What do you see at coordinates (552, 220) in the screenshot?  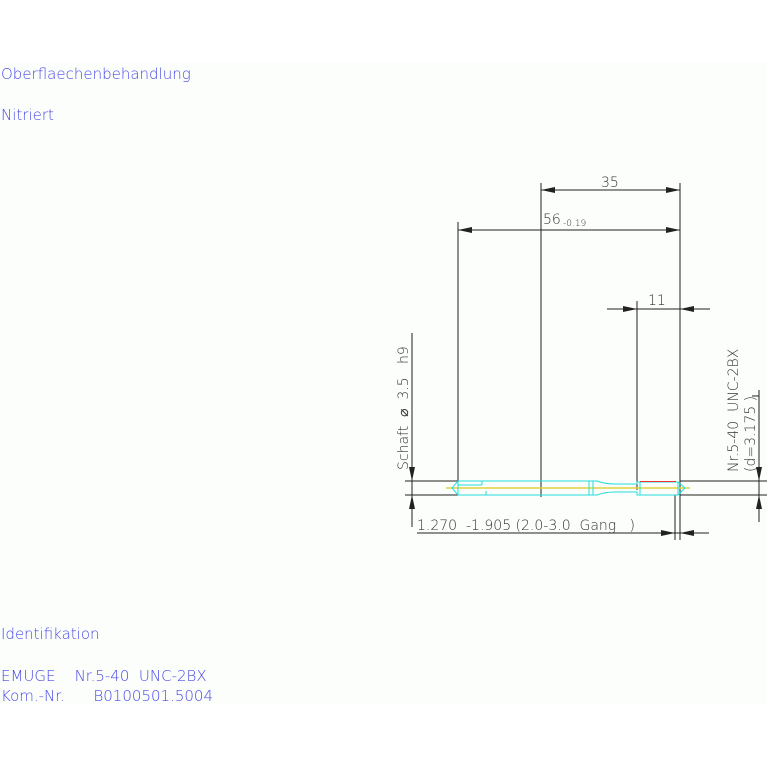 I see `svg-text: 56` at bounding box center [552, 220].